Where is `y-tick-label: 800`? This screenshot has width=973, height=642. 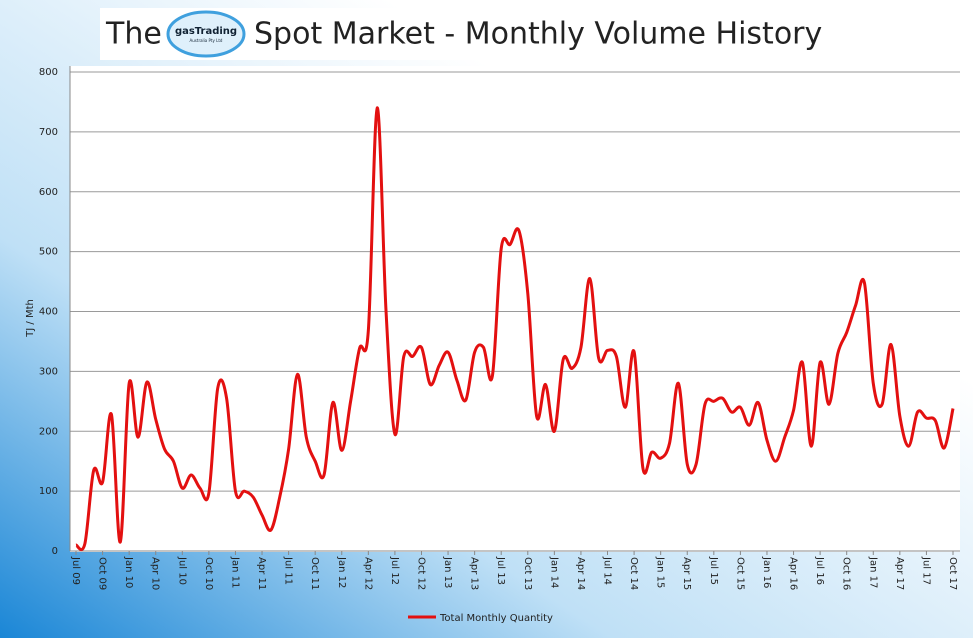 y-tick-label: 800 is located at coordinates (48, 72).